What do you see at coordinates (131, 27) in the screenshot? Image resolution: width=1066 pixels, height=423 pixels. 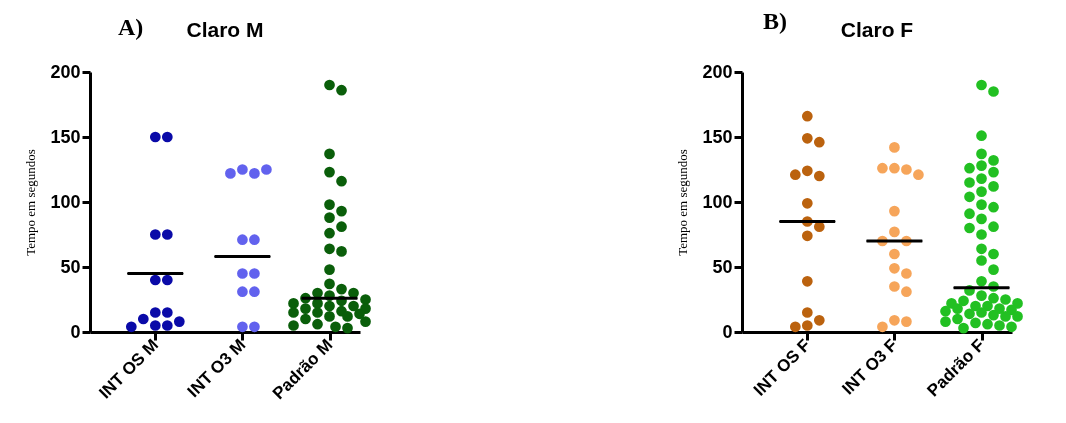 I see `text: A)` at bounding box center [131, 27].